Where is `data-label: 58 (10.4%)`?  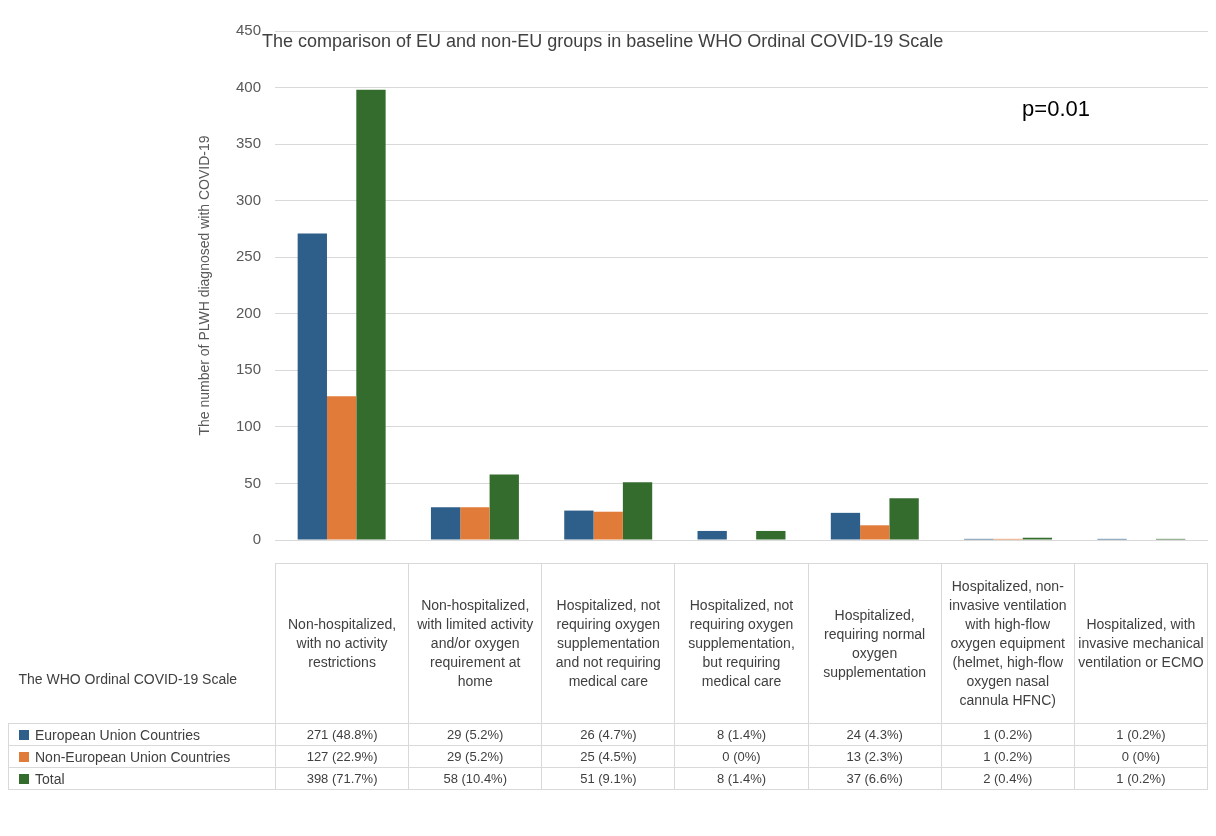 data-label: 58 (10.4%) is located at coordinates (475, 778).